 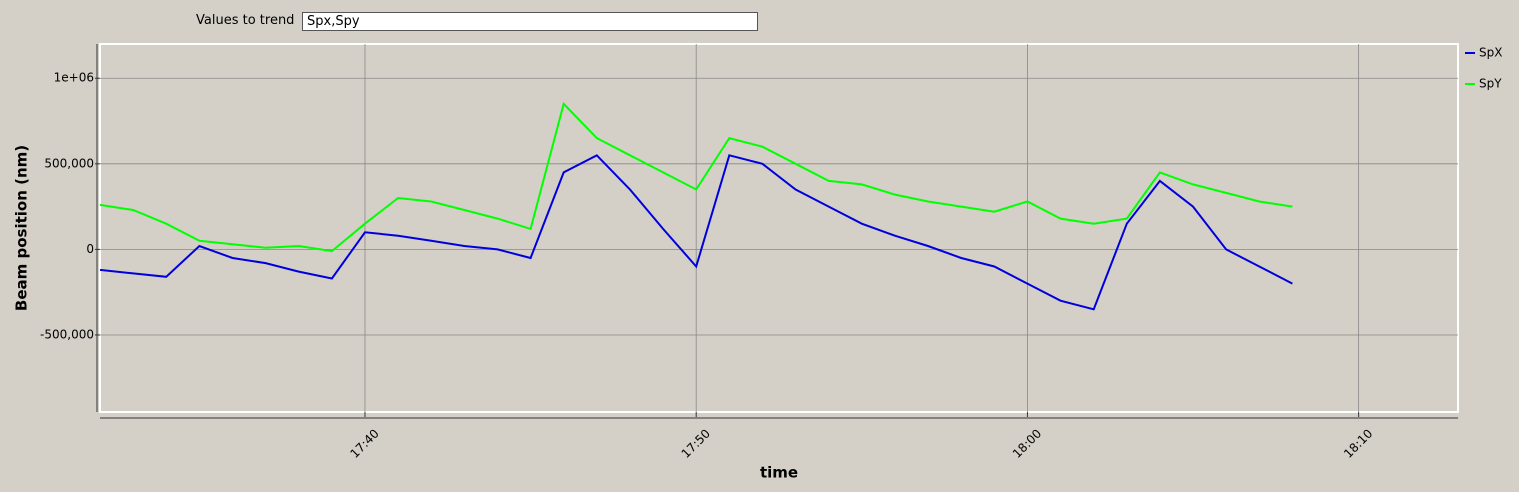 What do you see at coordinates (1358, 443) in the screenshot?
I see `x-tick-label: 18:10` at bounding box center [1358, 443].